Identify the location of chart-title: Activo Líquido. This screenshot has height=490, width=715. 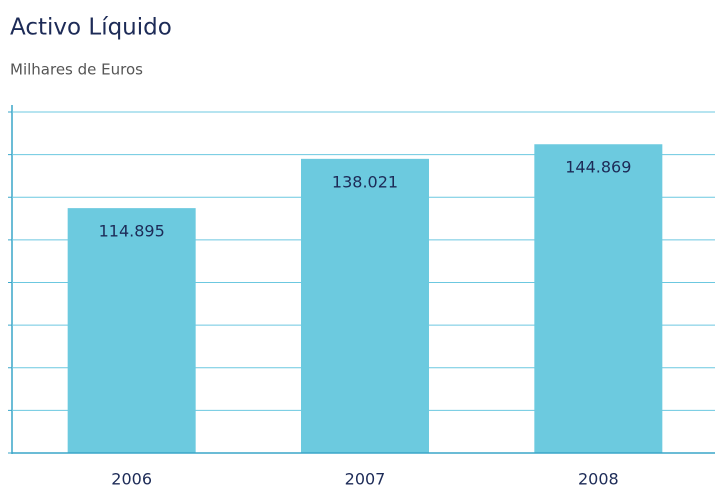
(91, 28).